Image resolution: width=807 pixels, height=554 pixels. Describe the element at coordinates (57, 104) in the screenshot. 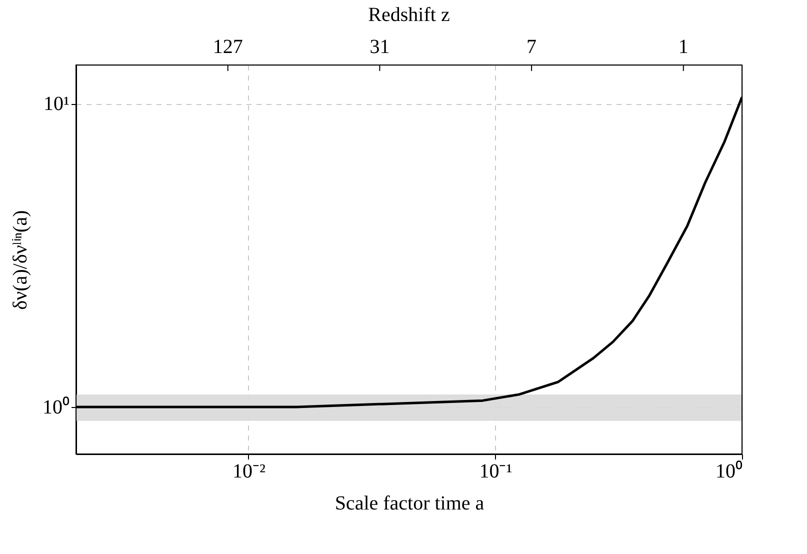

I see `y-tick-label: 10¹` at that location.